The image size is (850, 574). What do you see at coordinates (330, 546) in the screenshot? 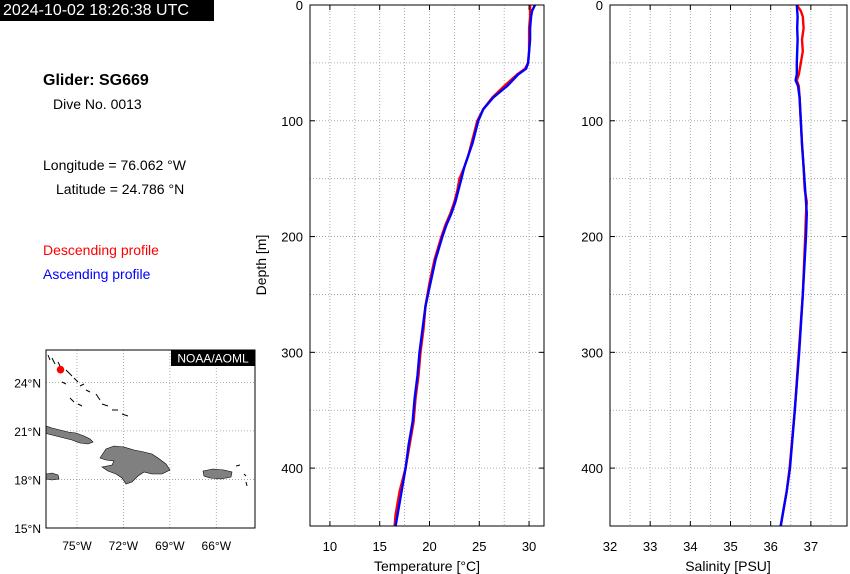
I see `x-tick-label: 10` at bounding box center [330, 546].